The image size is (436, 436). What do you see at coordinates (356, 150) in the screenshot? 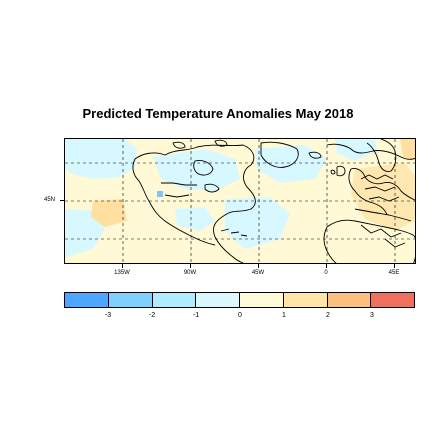
I see `cool-patch-north-atlantic-east` at bounding box center [356, 150].